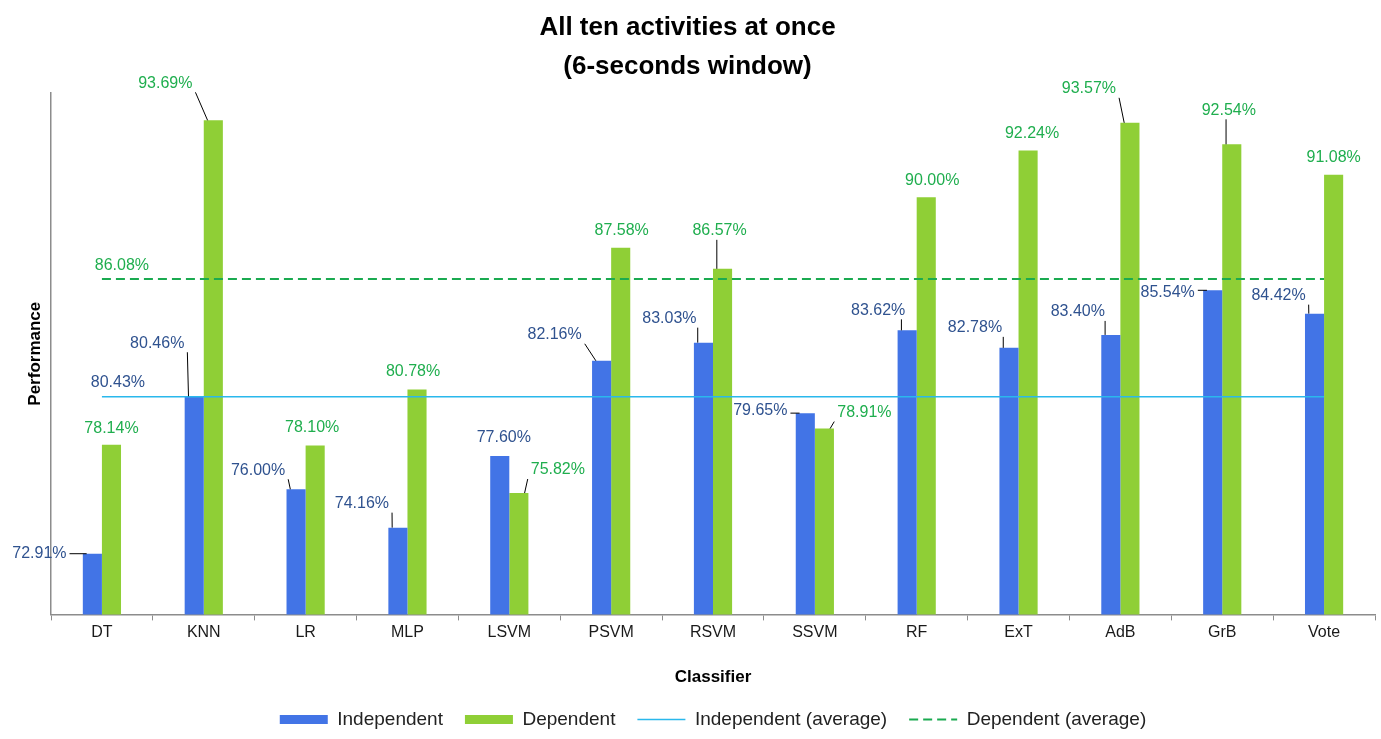 This screenshot has width=1381, height=739. Describe the element at coordinates (362, 503) in the screenshot. I see `data-label: 74.16%` at that location.